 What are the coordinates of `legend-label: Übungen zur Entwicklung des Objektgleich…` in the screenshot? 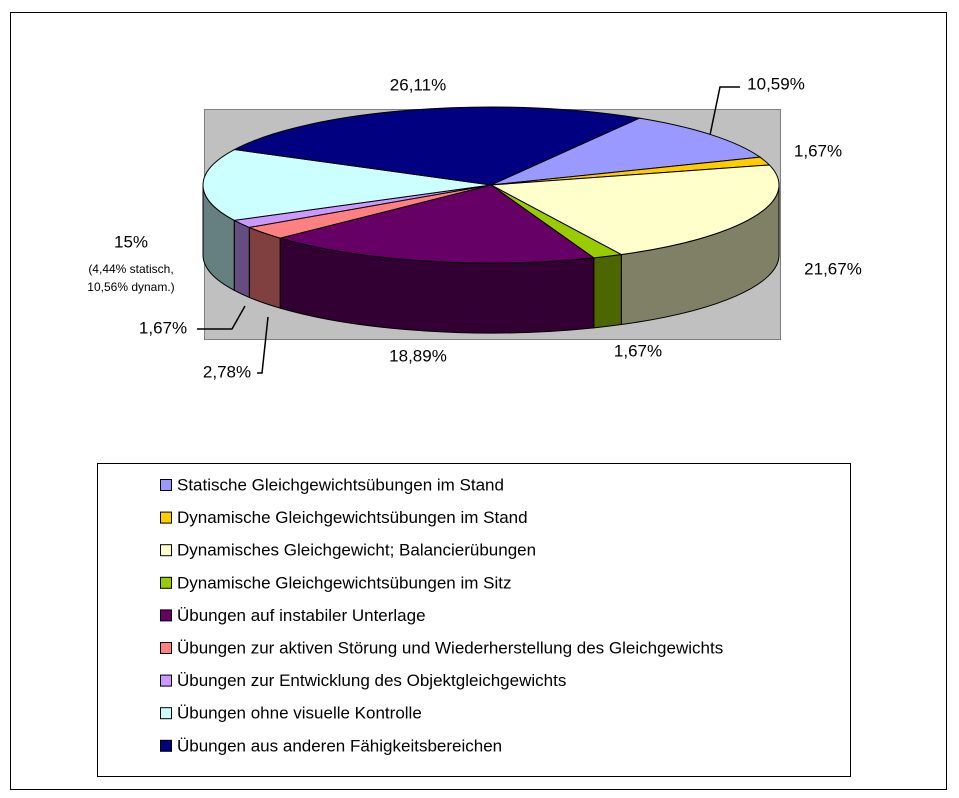 It's located at (371, 680).